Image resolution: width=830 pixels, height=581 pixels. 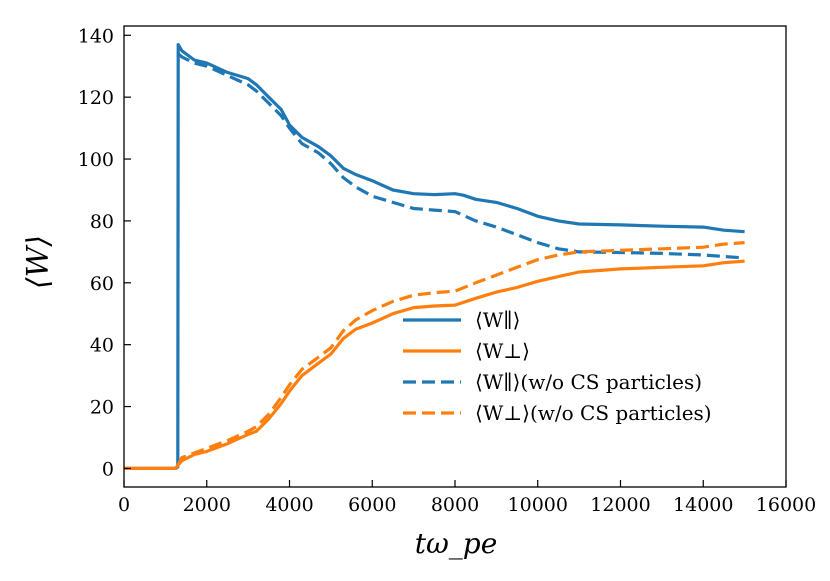 What do you see at coordinates (538, 505) in the screenshot?
I see `x-tick-label: 10000` at bounding box center [538, 505].